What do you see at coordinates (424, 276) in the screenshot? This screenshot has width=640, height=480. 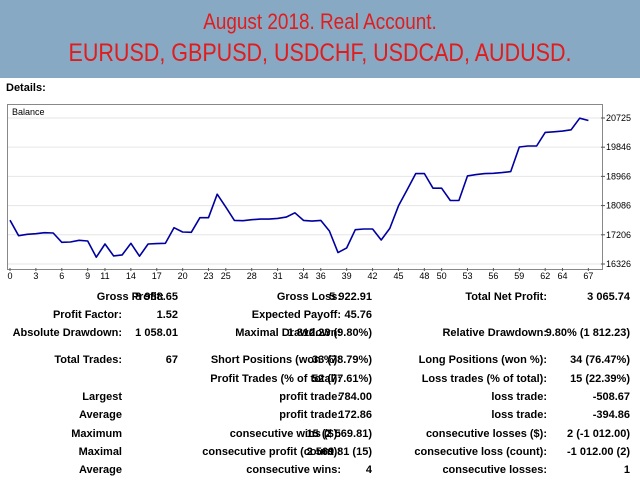 I see `x-tick-label: 48` at bounding box center [424, 276].